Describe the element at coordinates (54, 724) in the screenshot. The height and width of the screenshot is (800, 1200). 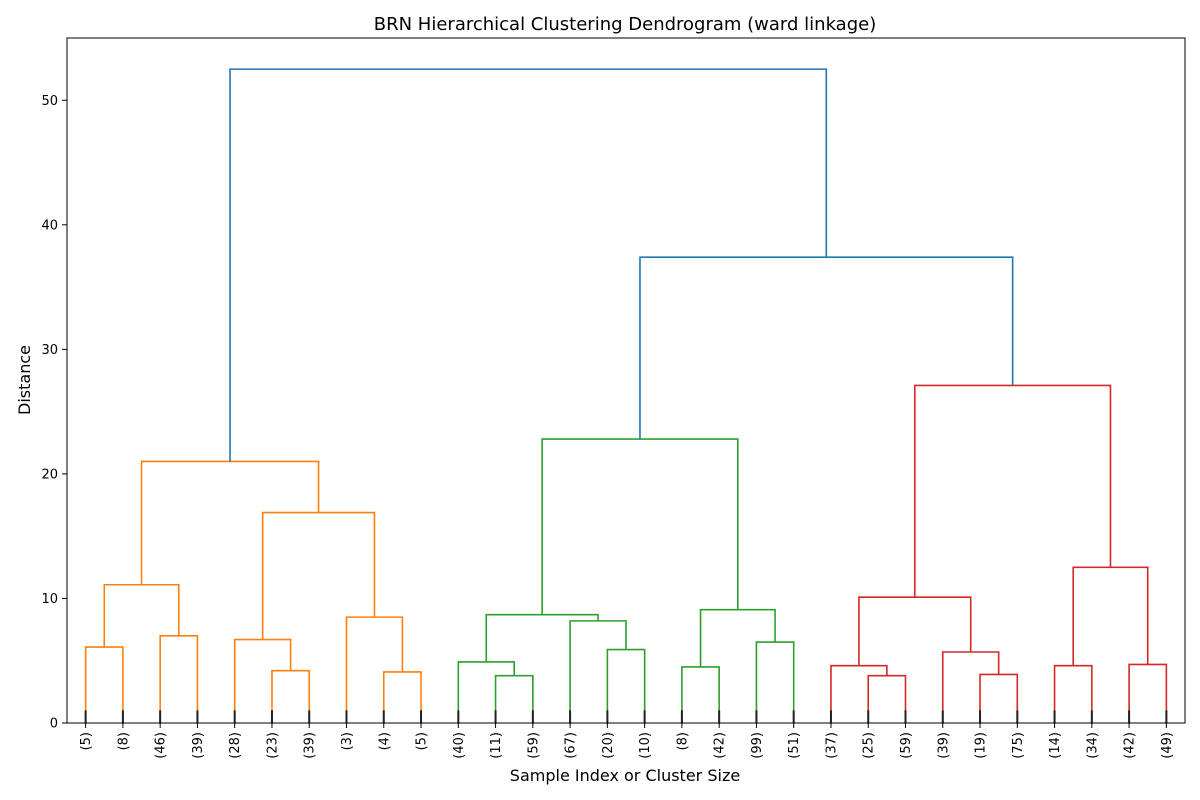
I see `y-tick-label: 0` at that location.